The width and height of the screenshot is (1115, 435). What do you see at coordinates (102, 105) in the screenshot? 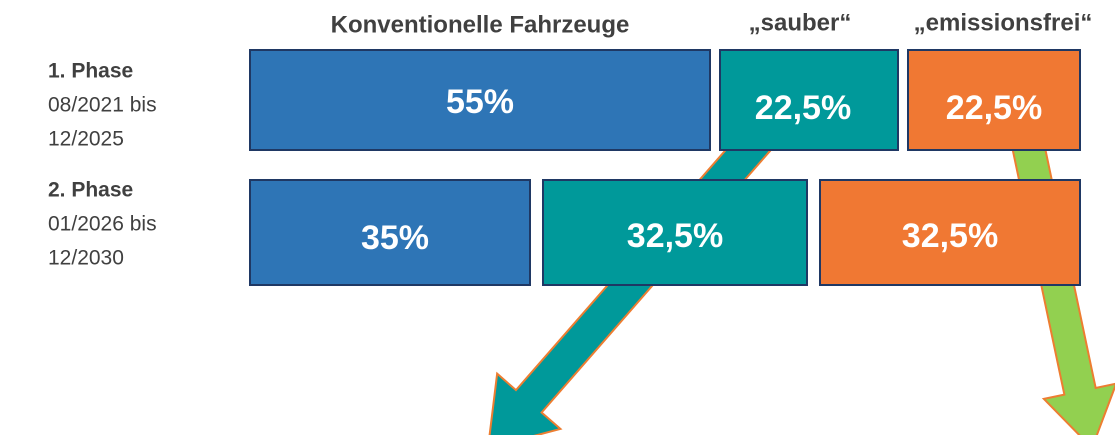
I see `phase-period: 08/2021 bis` at bounding box center [102, 105].